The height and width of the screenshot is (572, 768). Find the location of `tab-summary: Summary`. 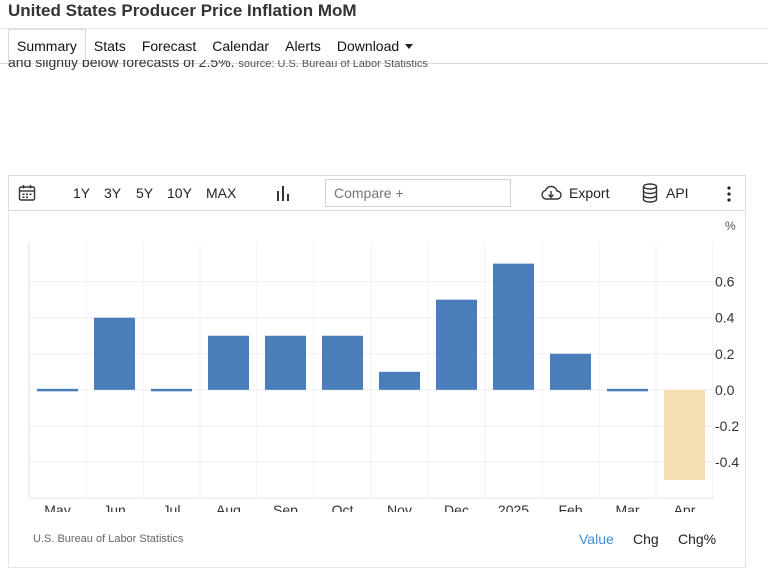

tab-summary: Summary is located at coordinates (47, 46).